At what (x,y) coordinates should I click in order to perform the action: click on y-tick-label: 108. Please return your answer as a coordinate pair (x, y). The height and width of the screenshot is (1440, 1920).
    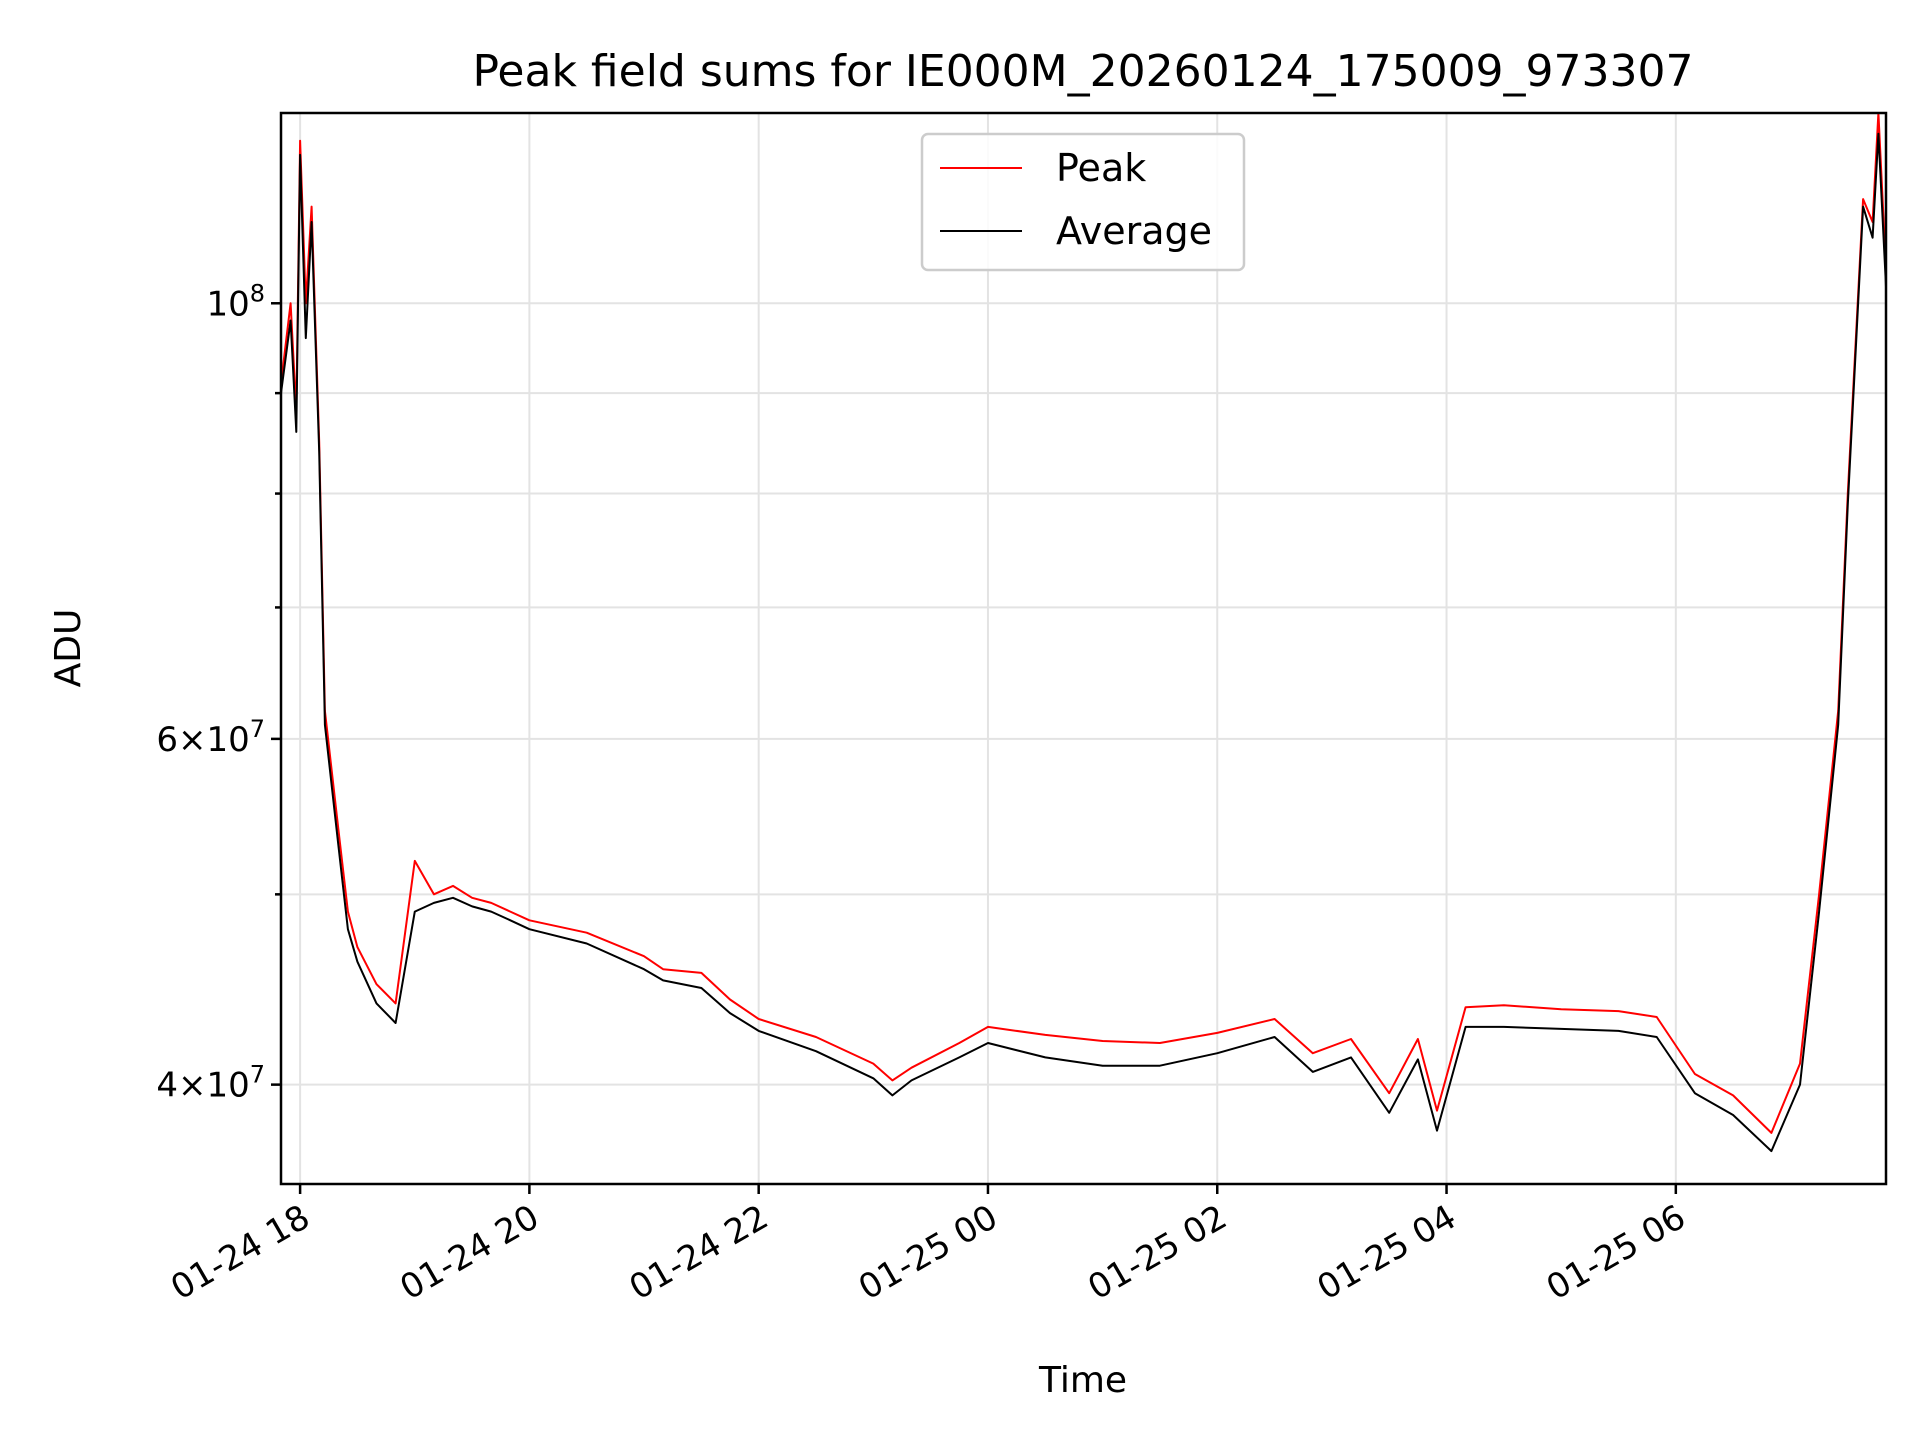
    Looking at the image, I should click on (235, 301).